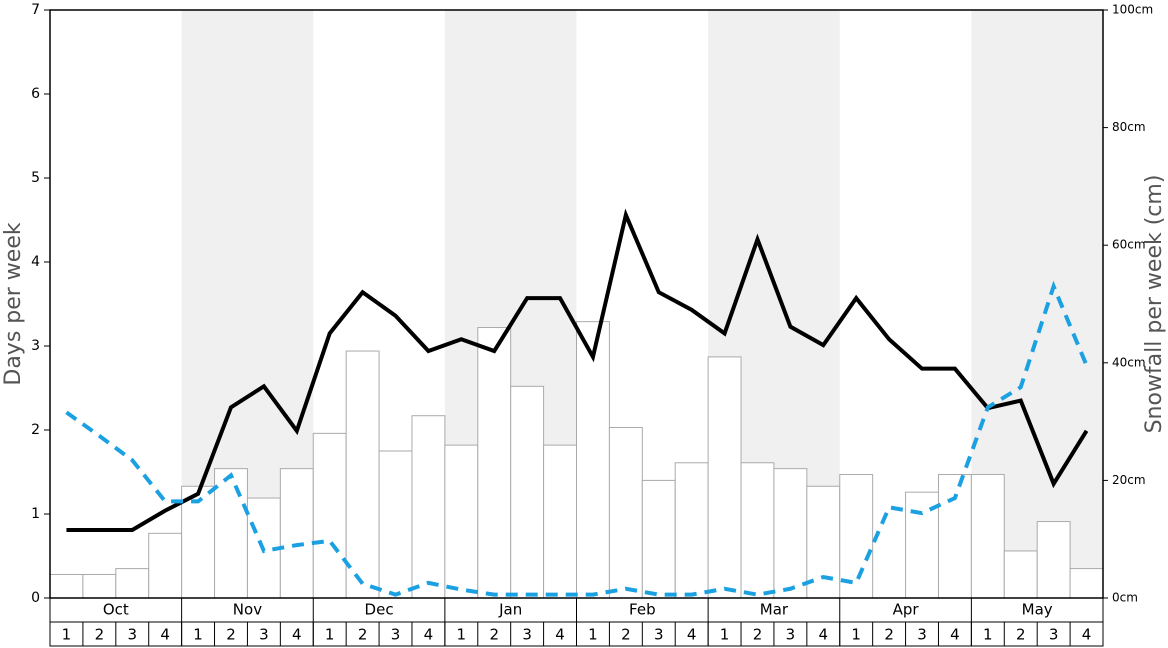 The height and width of the screenshot is (648, 1168). What do you see at coordinates (35, 10) in the screenshot?
I see `y-tick-label: 7` at bounding box center [35, 10].